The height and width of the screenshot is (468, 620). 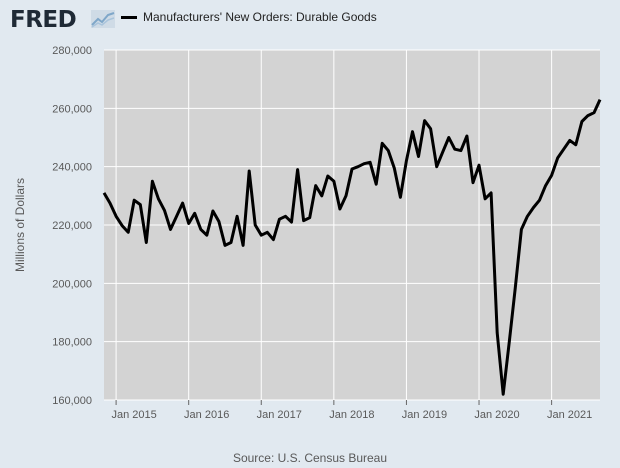 What do you see at coordinates (20, 225) in the screenshot?
I see `y-axis-label: Millions of Dollars` at bounding box center [20, 225].